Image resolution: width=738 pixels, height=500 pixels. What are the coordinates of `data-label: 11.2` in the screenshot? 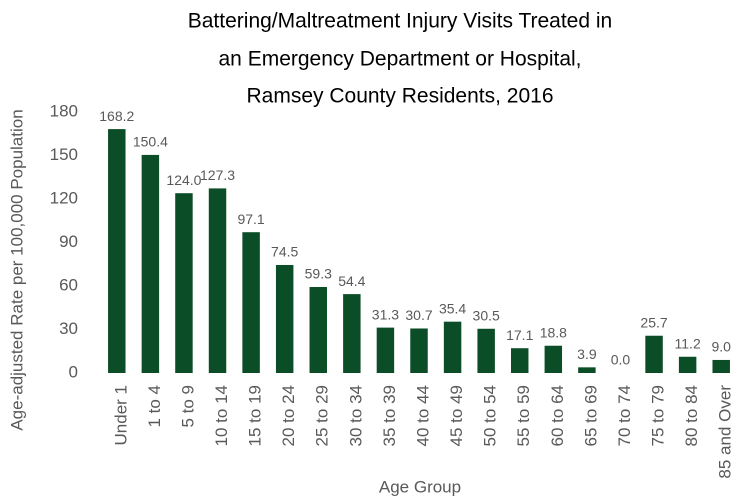 It's located at (688, 343).